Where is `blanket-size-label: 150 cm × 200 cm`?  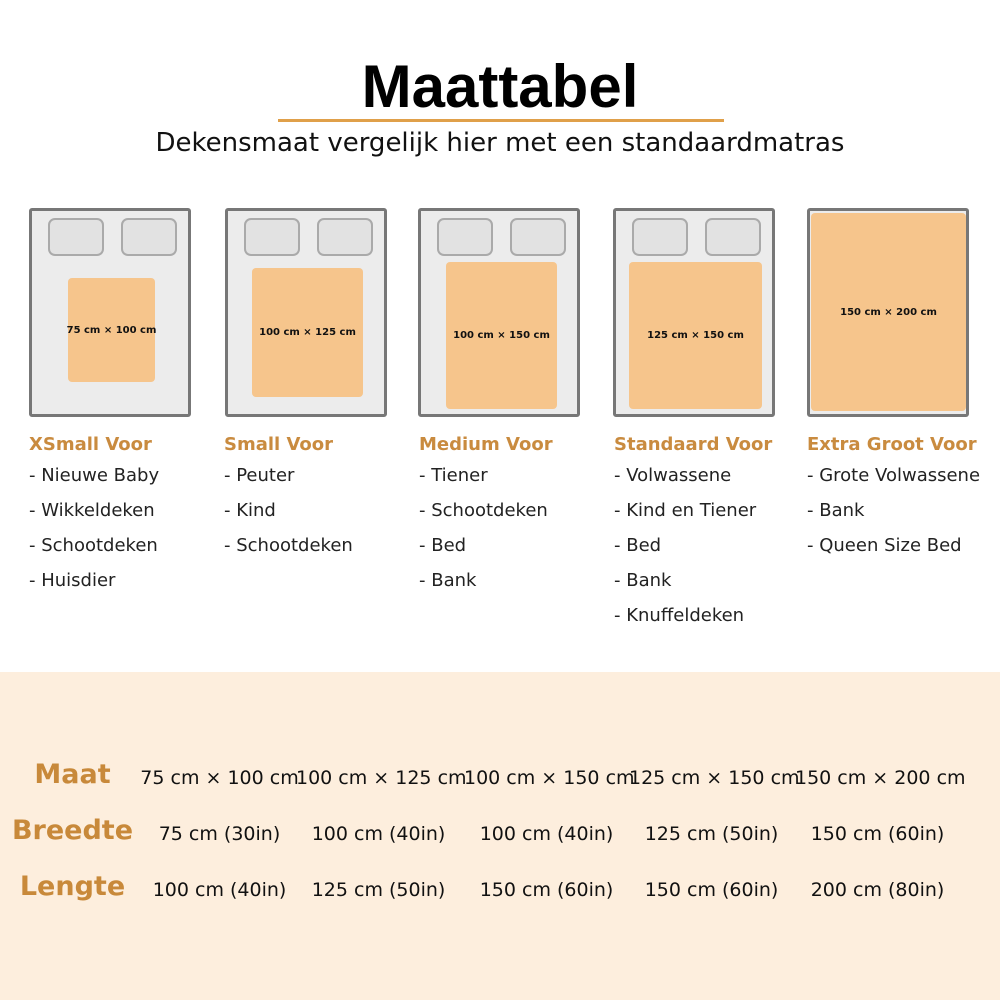 blanket-size-label: 150 cm × 200 cm is located at coordinates (888, 312).